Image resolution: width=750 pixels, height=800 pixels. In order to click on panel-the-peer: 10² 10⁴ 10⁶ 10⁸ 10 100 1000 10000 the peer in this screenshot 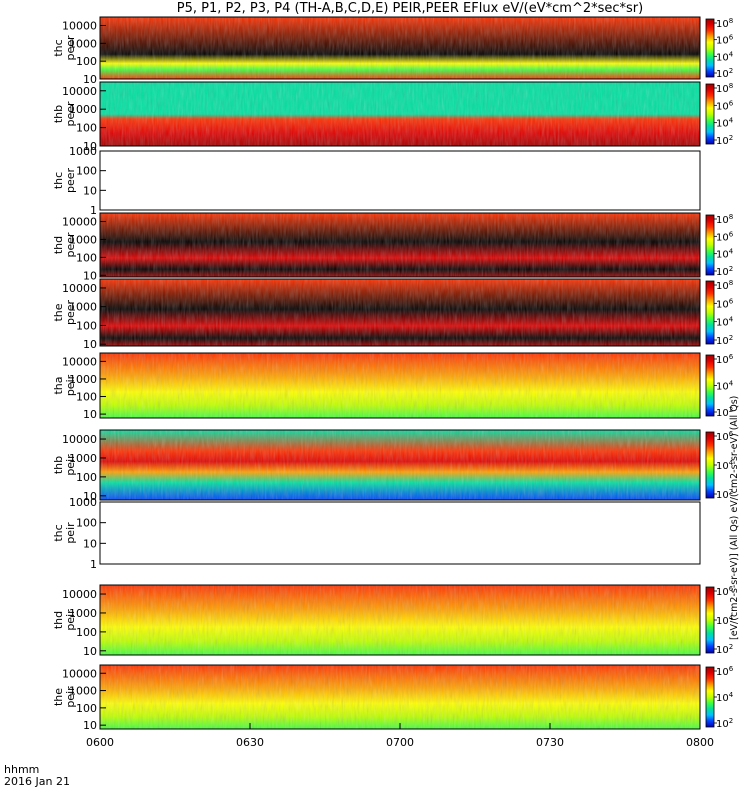, I will do `click(393, 314)`.